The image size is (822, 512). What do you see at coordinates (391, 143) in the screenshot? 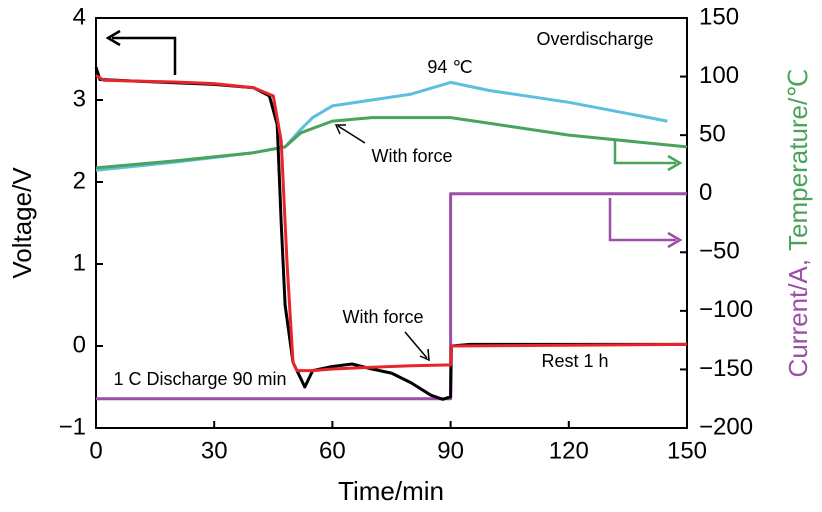
I see `series-line` at bounding box center [391, 143].